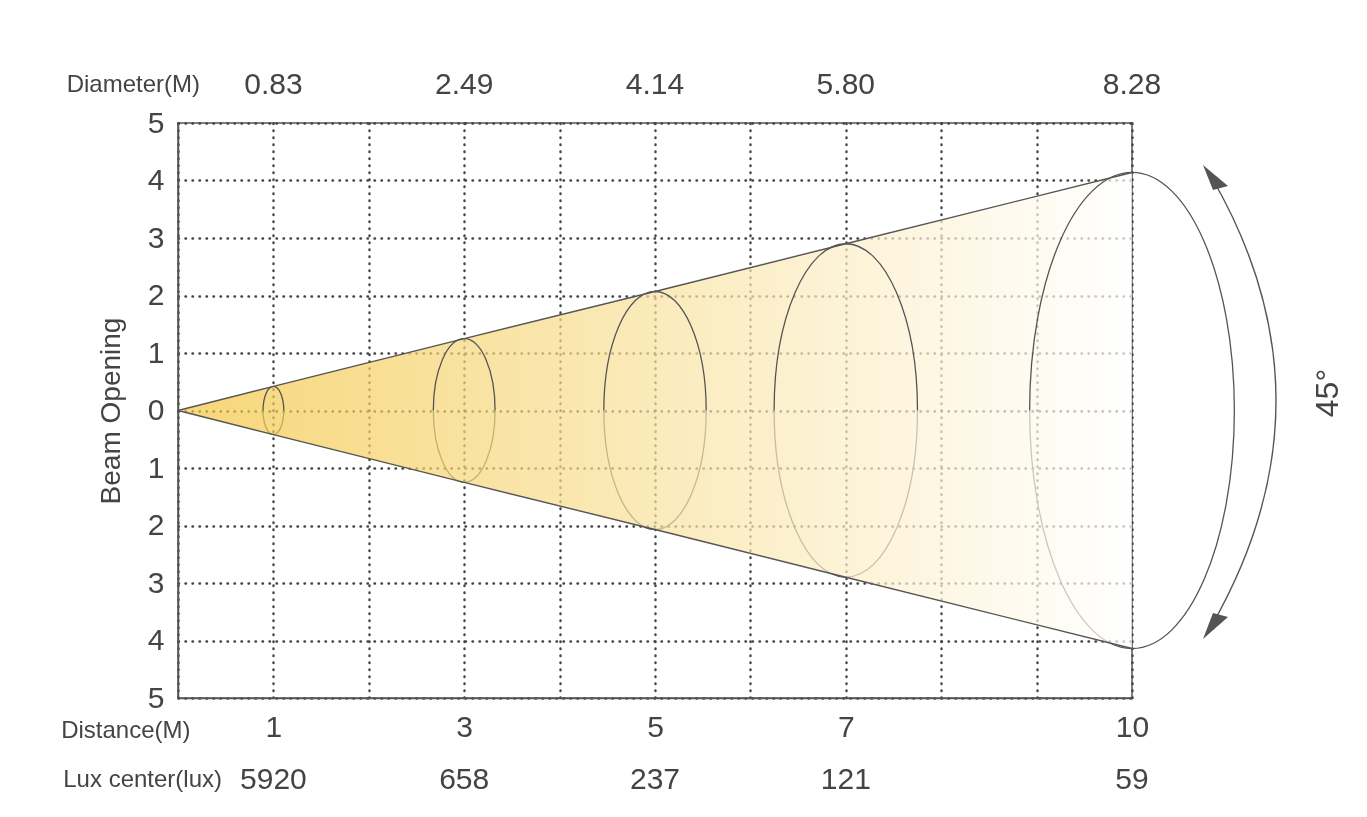 Image resolution: width=1367 pixels, height=817 pixels. What do you see at coordinates (464, 778) in the screenshot?
I see `text: 658` at bounding box center [464, 778].